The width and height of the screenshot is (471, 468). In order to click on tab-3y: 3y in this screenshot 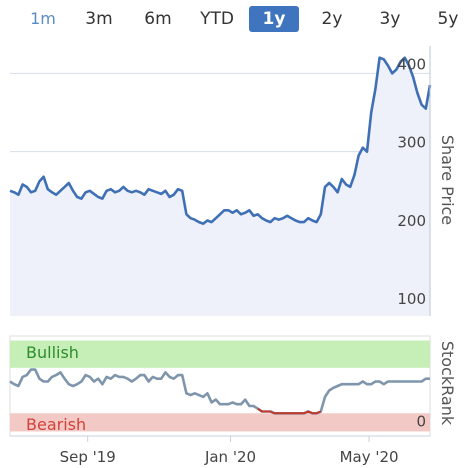, I will do `click(390, 19)`.